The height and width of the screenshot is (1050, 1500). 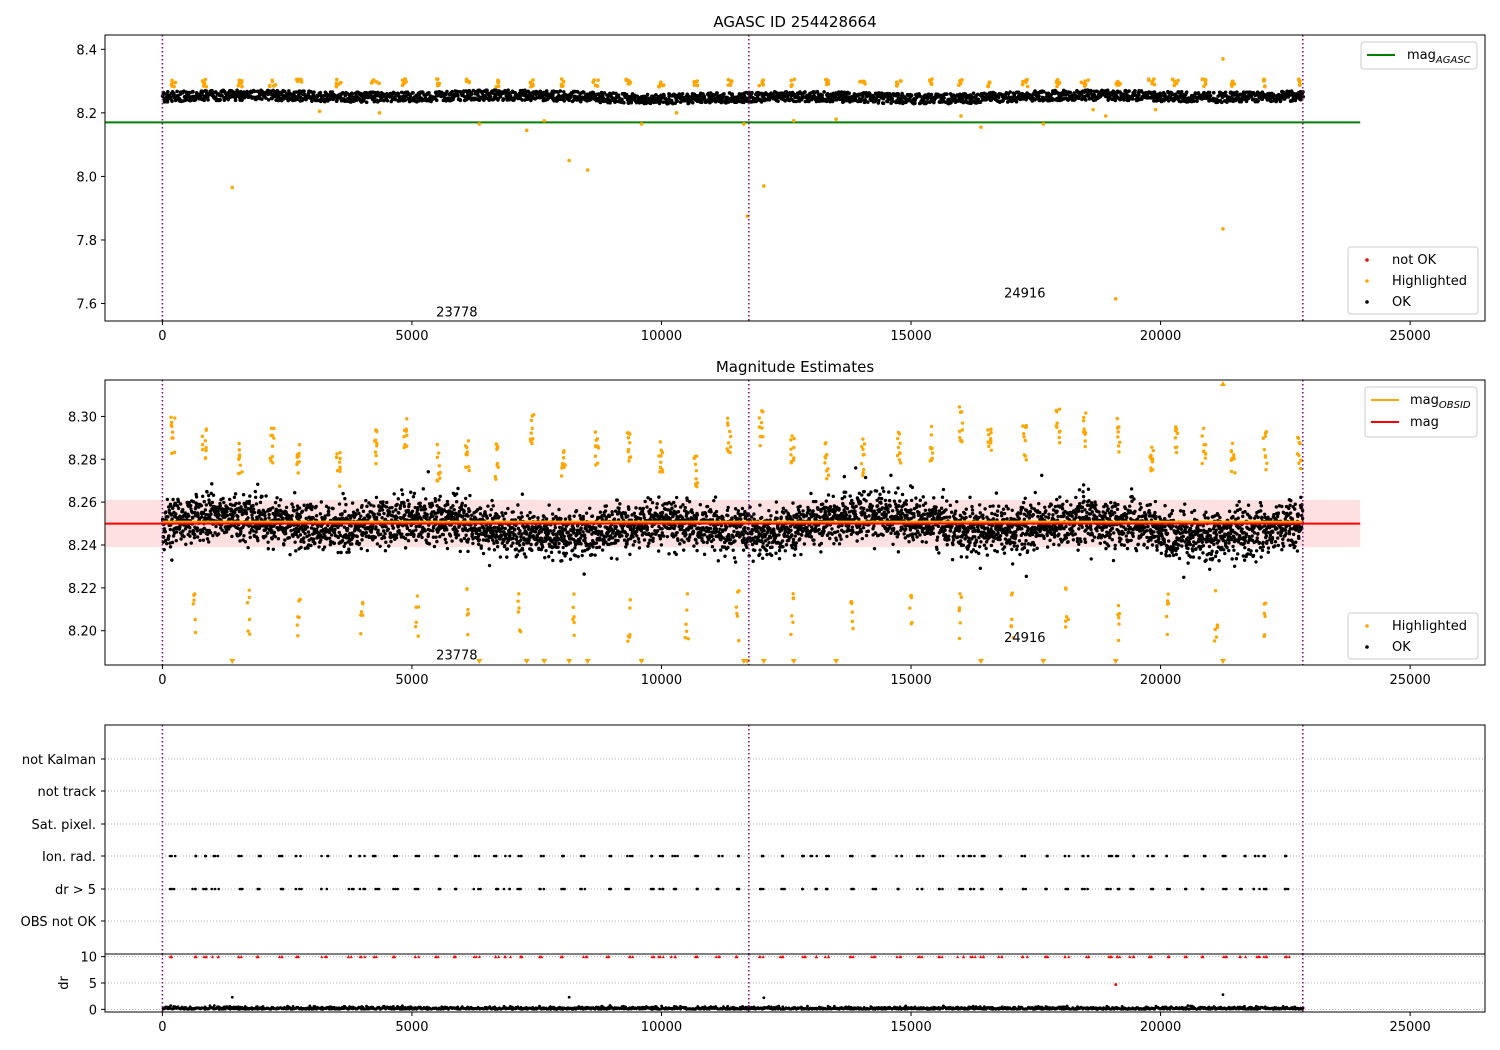 What do you see at coordinates (411, 336) in the screenshot?
I see `x-tick-label-1-1: 5000` at bounding box center [411, 336].